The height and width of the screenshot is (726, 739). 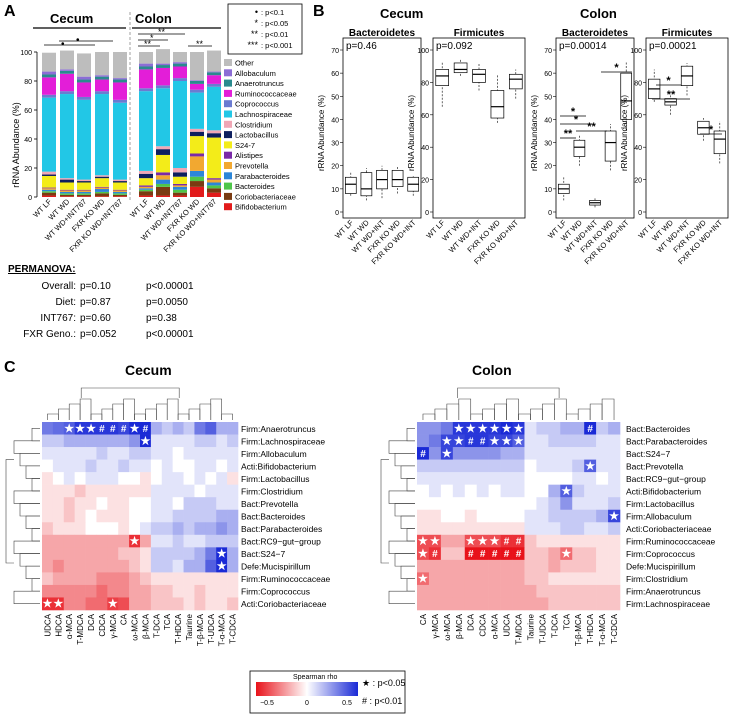 I want to click on permanova-label: Diet:, so click(x=65, y=302).